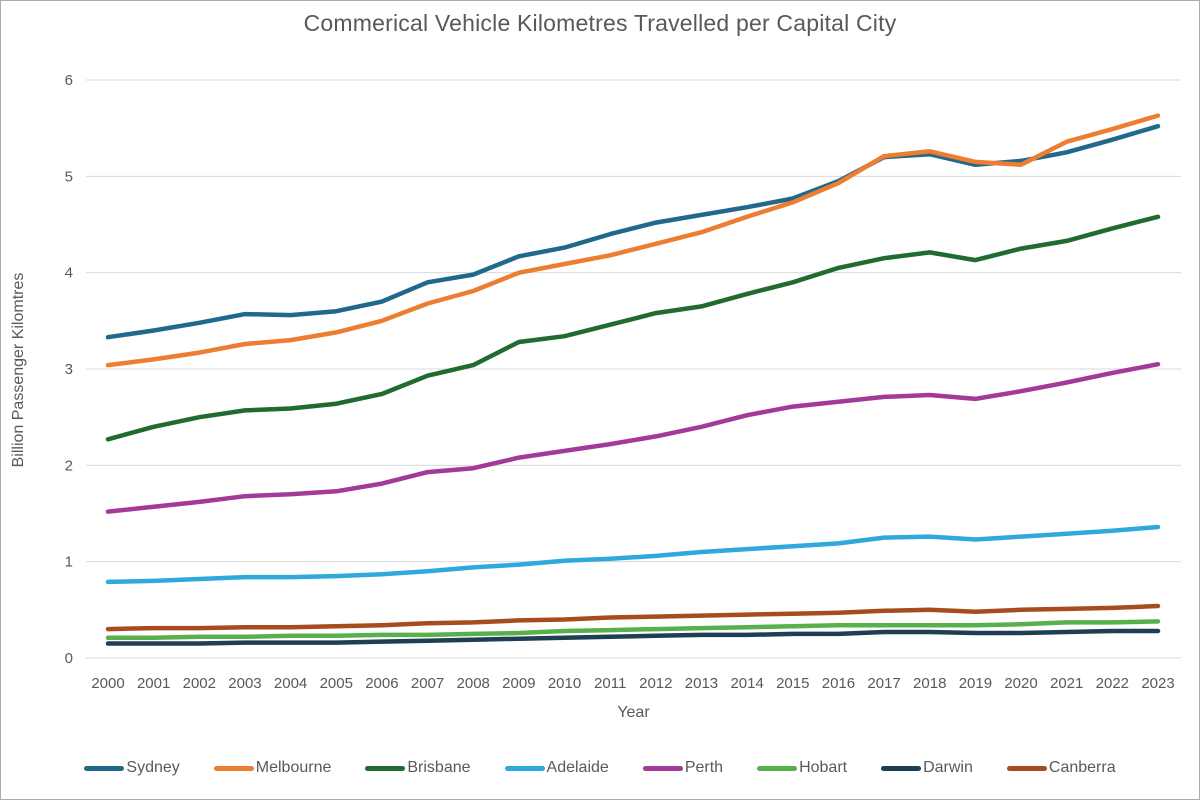 The width and height of the screenshot is (1200, 800). What do you see at coordinates (655, 683) in the screenshot?
I see `x-tick-label: 2012` at bounding box center [655, 683].